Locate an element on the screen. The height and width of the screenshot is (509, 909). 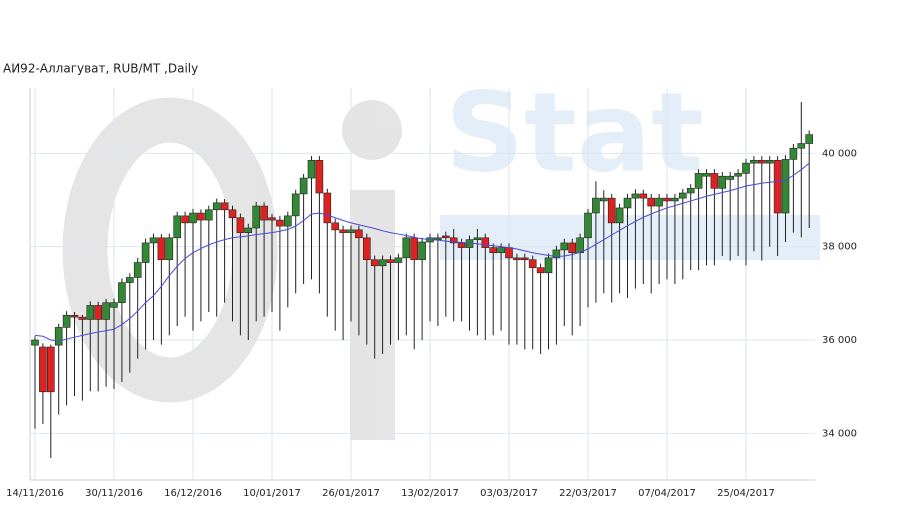
x-tick-label: 26/01/2017 is located at coordinates (351, 493).